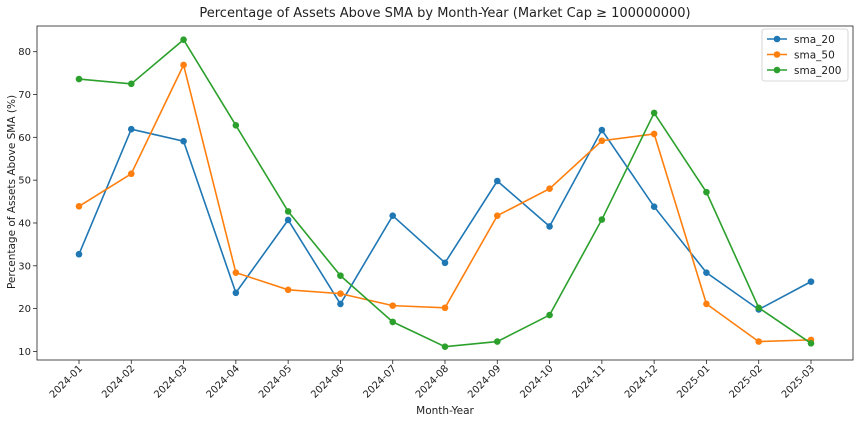 Image resolution: width=856 pixels, height=424 pixels. What do you see at coordinates (170, 381) in the screenshot?
I see `x-tick-label: 2024-03` at bounding box center [170, 381].